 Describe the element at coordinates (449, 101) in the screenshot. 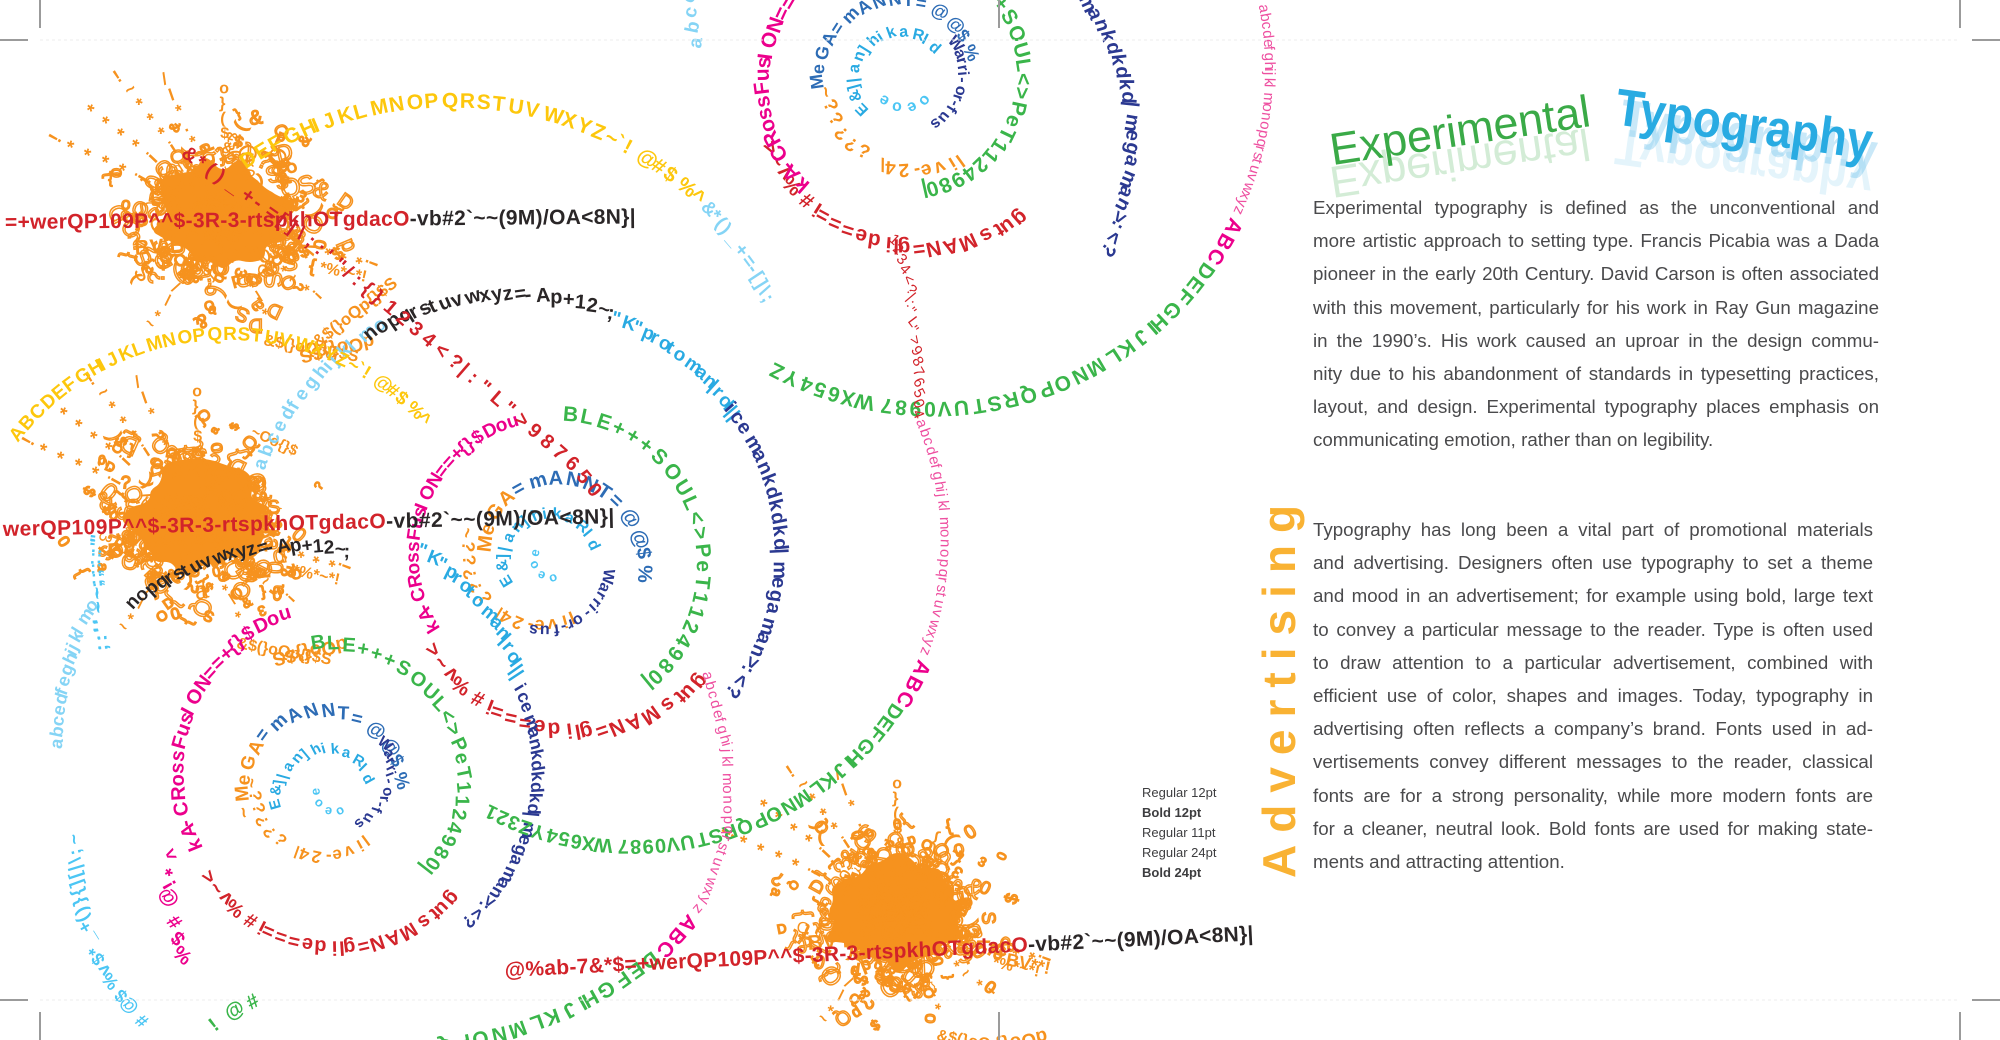

I see `svg-text: Q` at that location.